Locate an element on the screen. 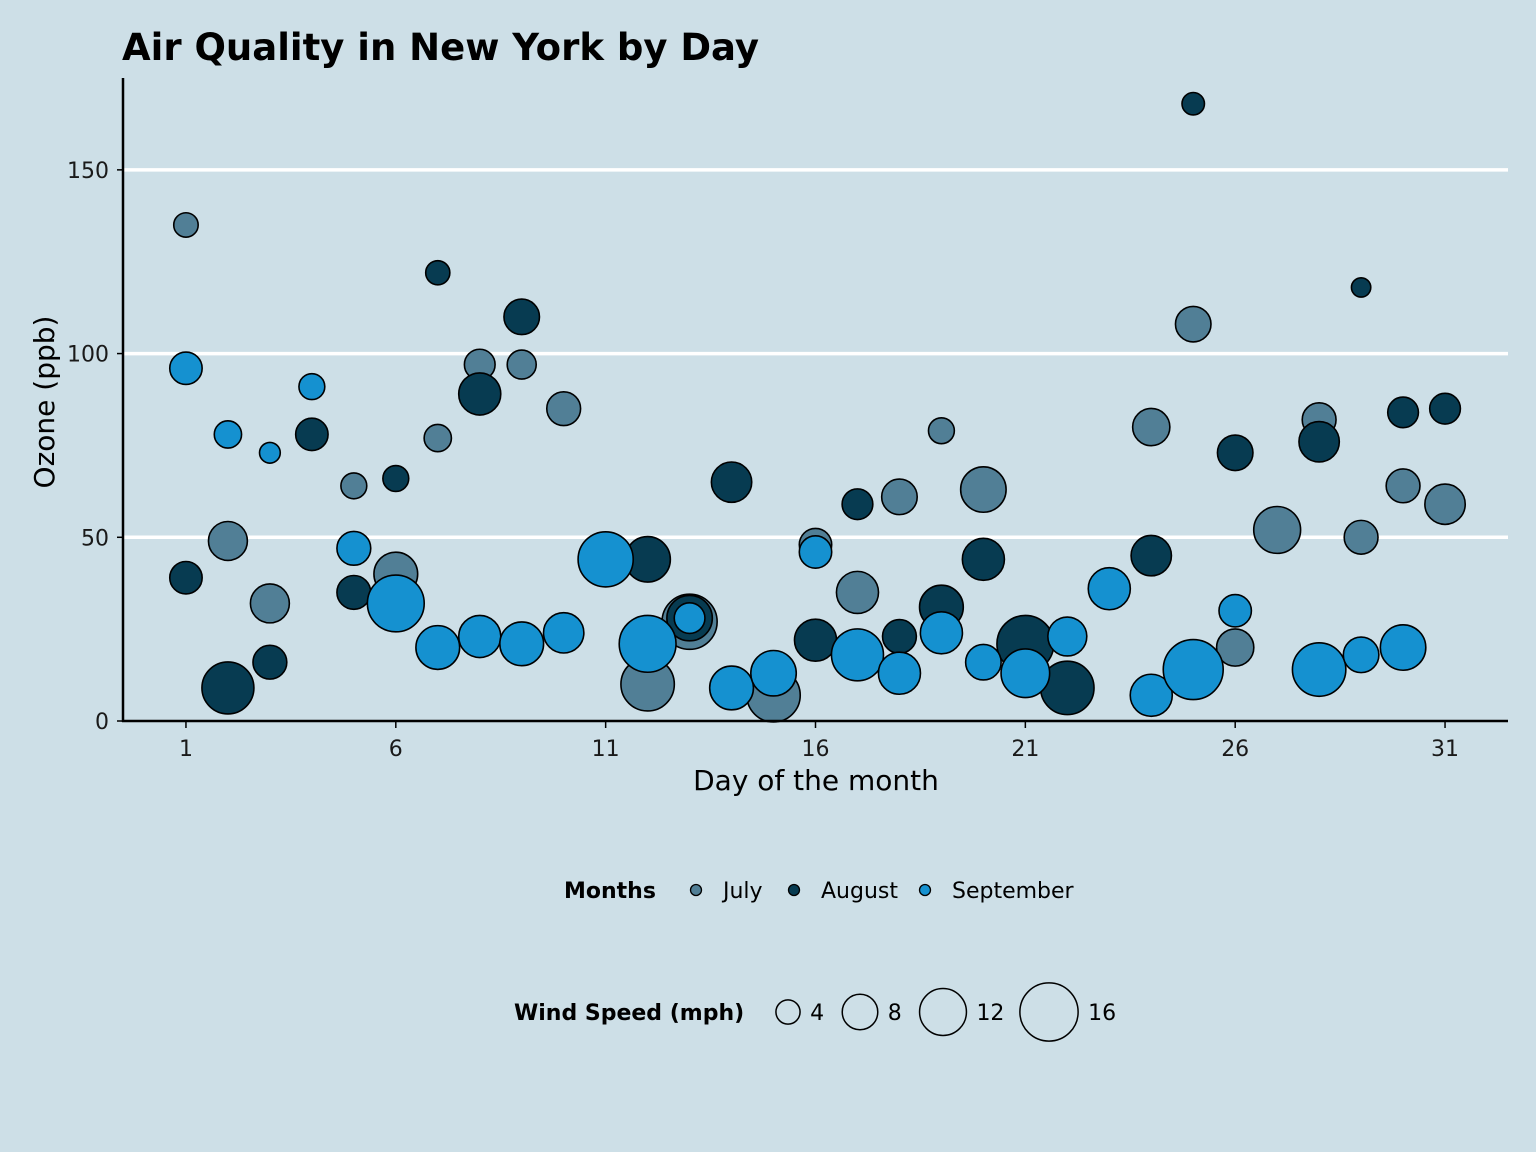  legend-wind-title: Wind Speed (mph) is located at coordinates (629, 1013).